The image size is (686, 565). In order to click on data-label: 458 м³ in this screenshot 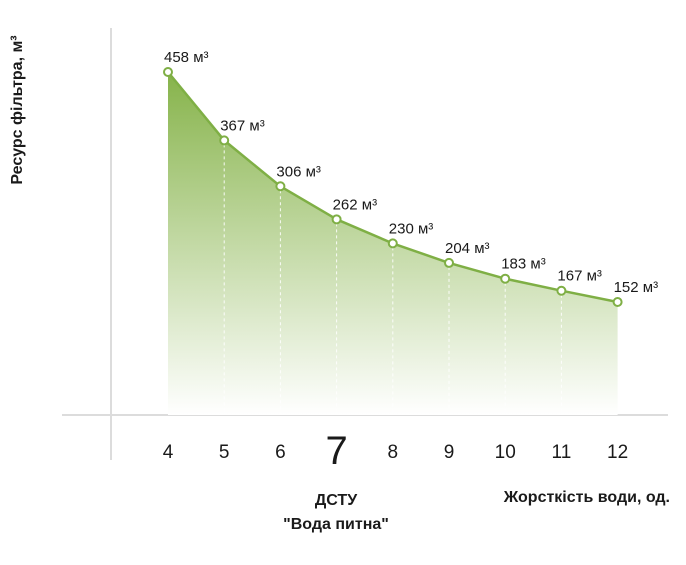, I will do `click(186, 57)`.